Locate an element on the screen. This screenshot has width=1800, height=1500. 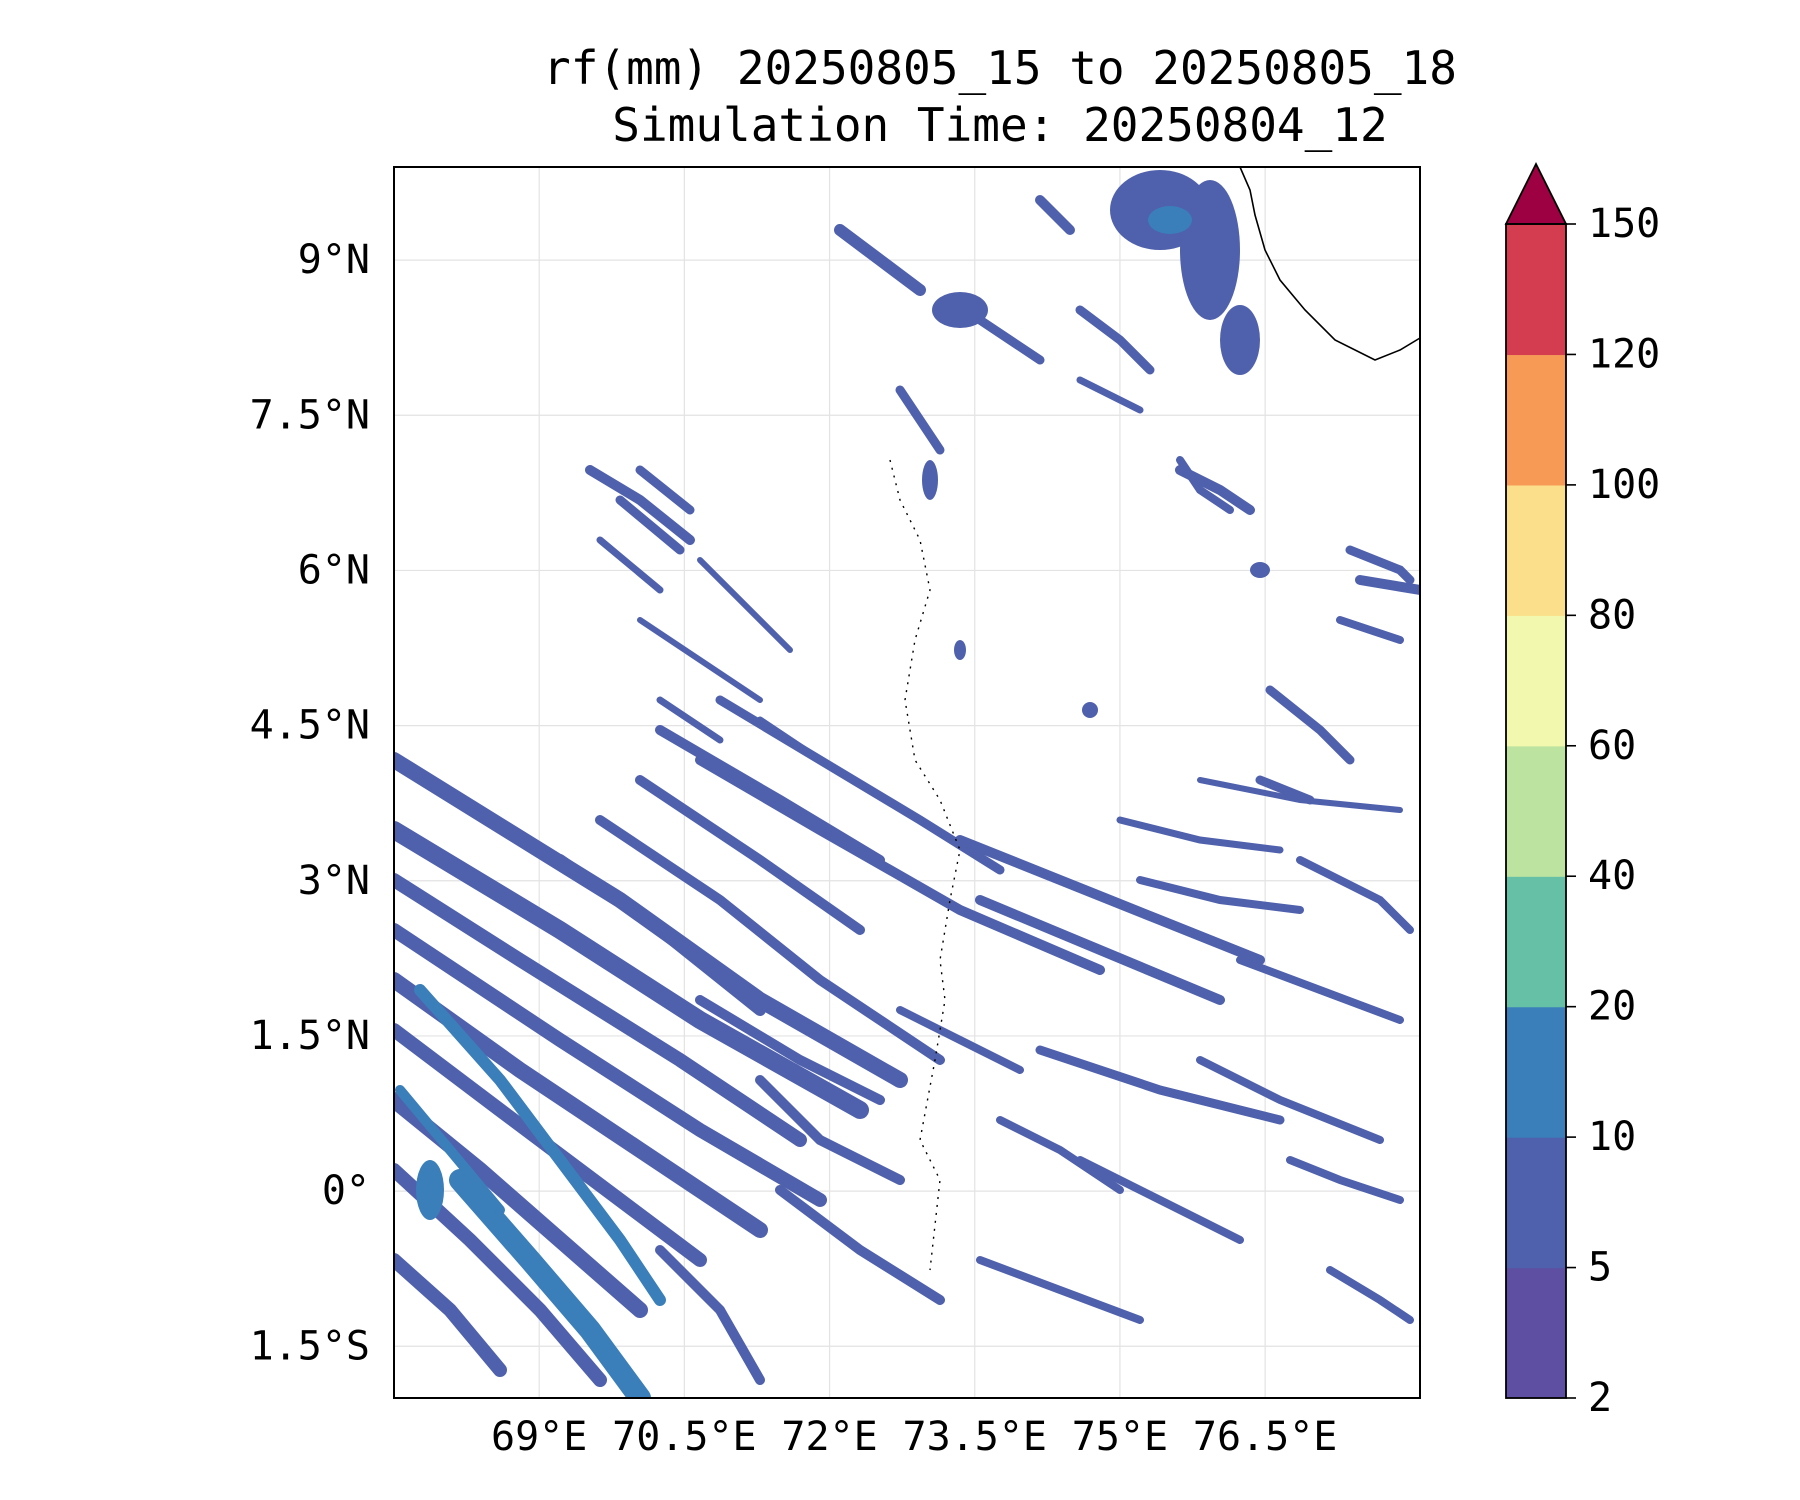
lon-tick-label: 73.5°E is located at coordinates (975, 1437).